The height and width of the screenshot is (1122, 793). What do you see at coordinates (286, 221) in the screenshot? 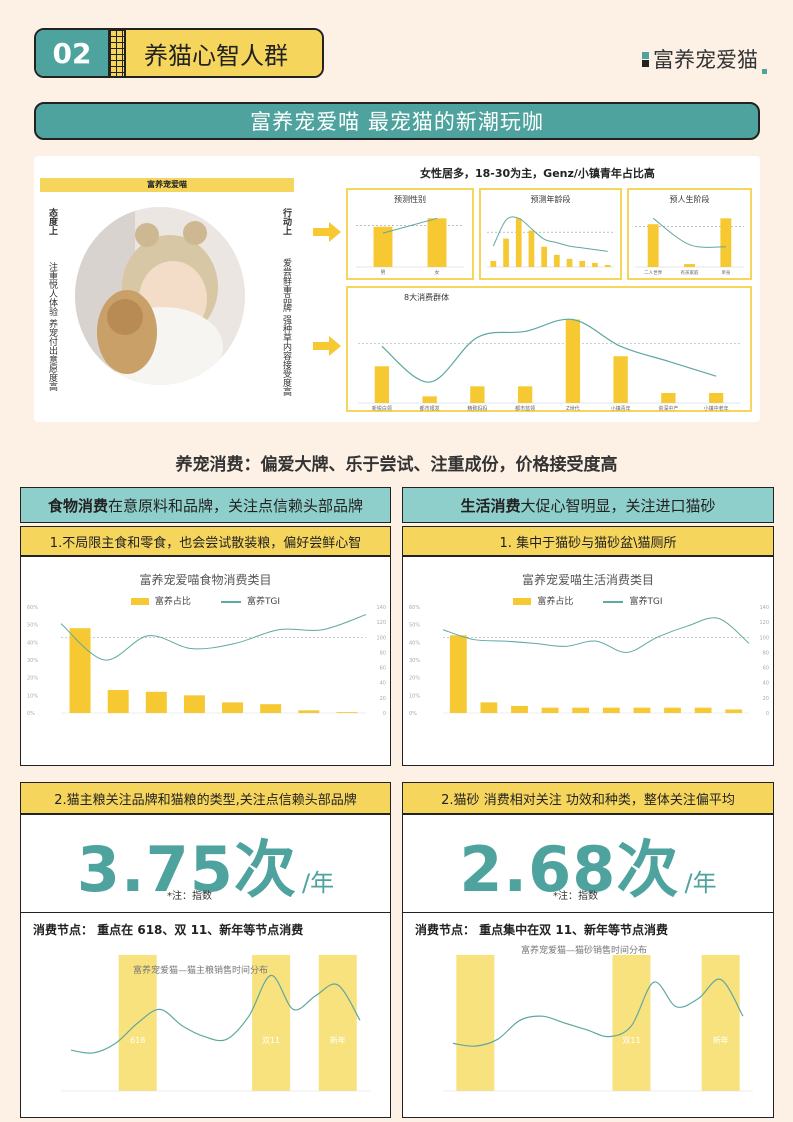
I see `action-title: 行动上` at bounding box center [286, 221].